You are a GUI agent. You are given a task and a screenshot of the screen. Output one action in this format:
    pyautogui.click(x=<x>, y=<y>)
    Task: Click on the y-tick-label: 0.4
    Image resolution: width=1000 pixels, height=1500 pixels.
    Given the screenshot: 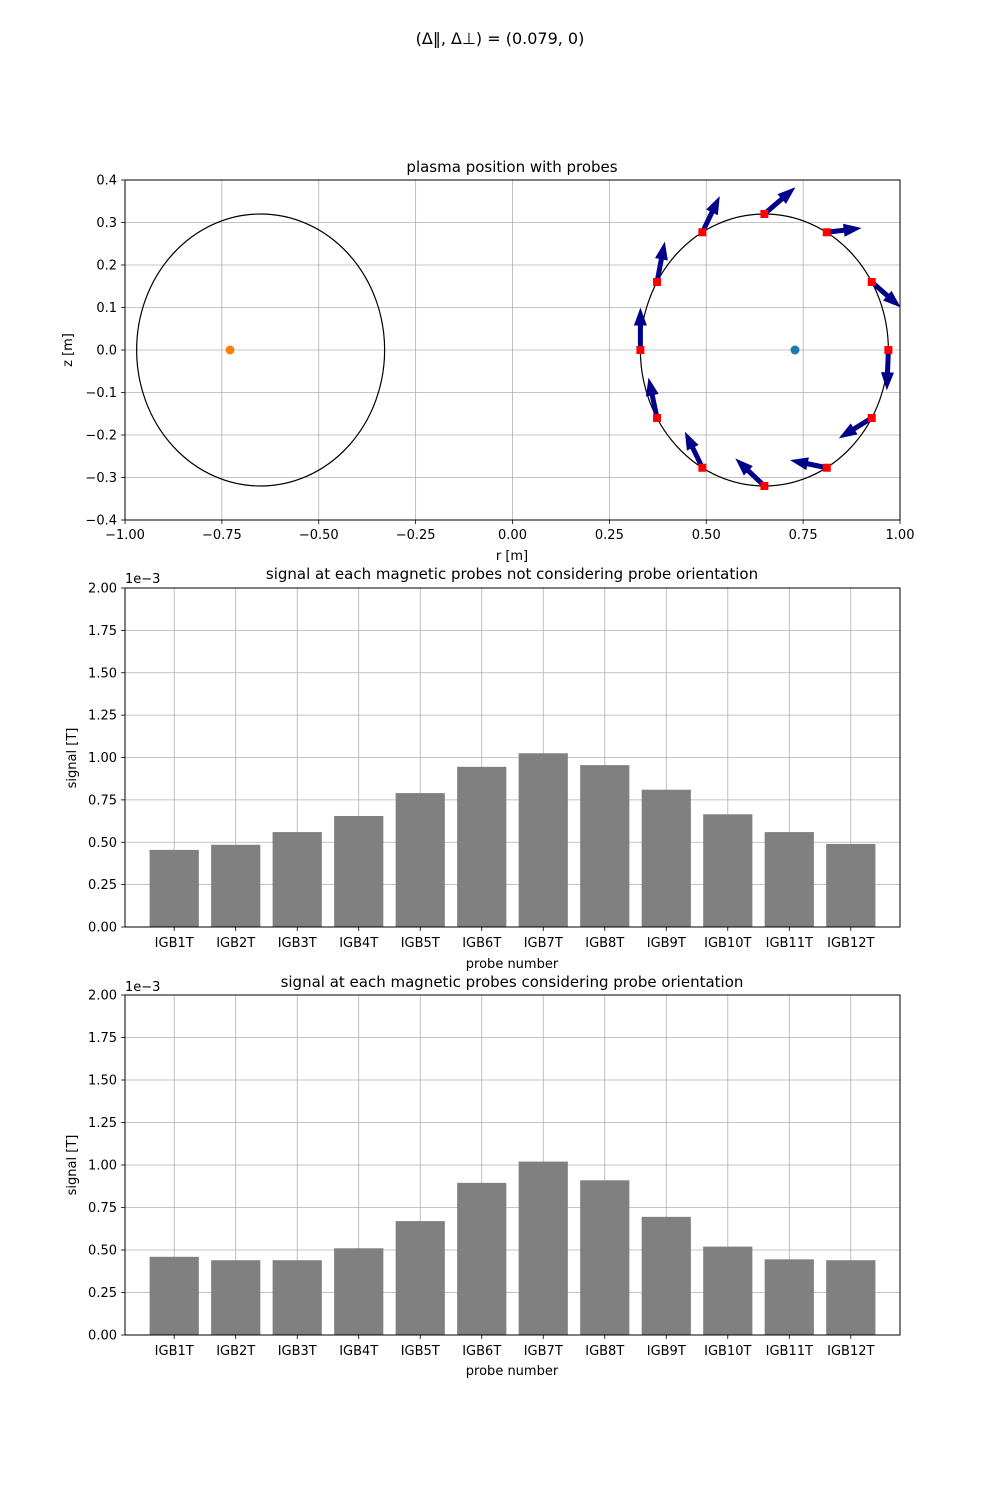 What is the action you would take?
    pyautogui.click(x=106, y=181)
    